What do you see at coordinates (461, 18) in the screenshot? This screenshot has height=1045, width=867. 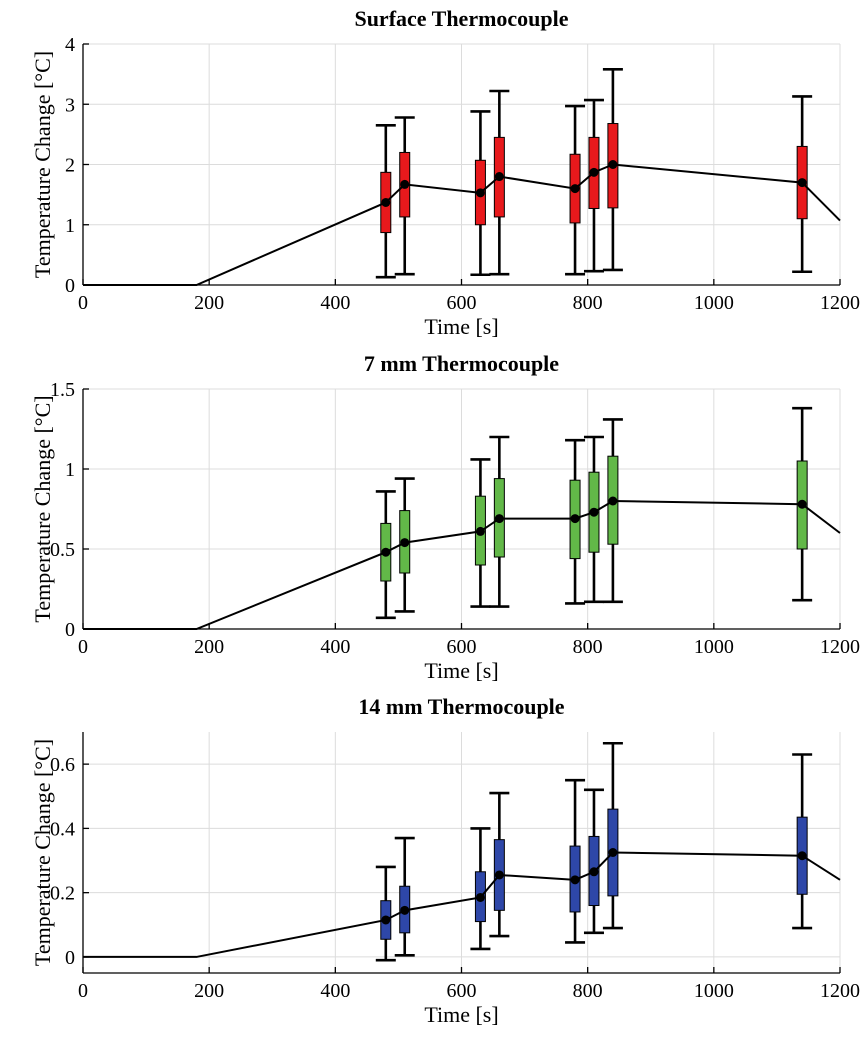 I see `chart-title: Surface Thermocouple` at bounding box center [461, 18].